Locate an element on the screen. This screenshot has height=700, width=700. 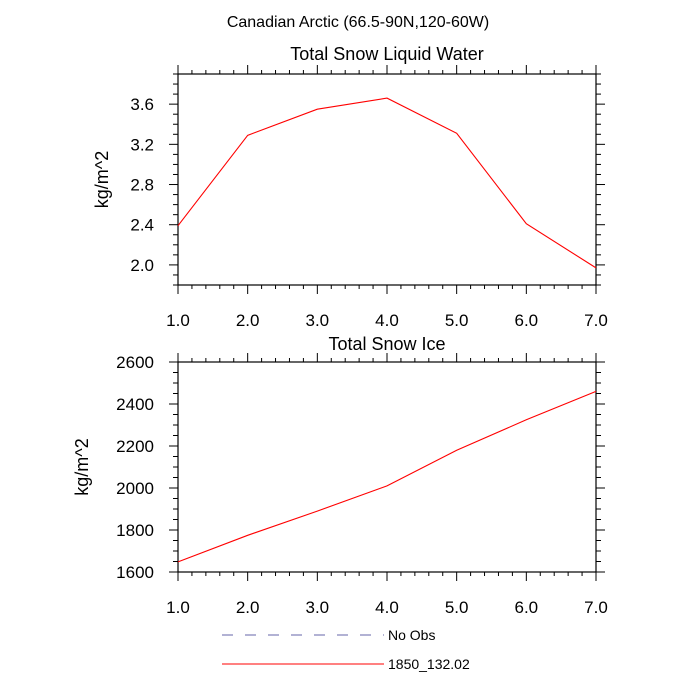
y-tick-label: 2200 is located at coordinates (135, 446).